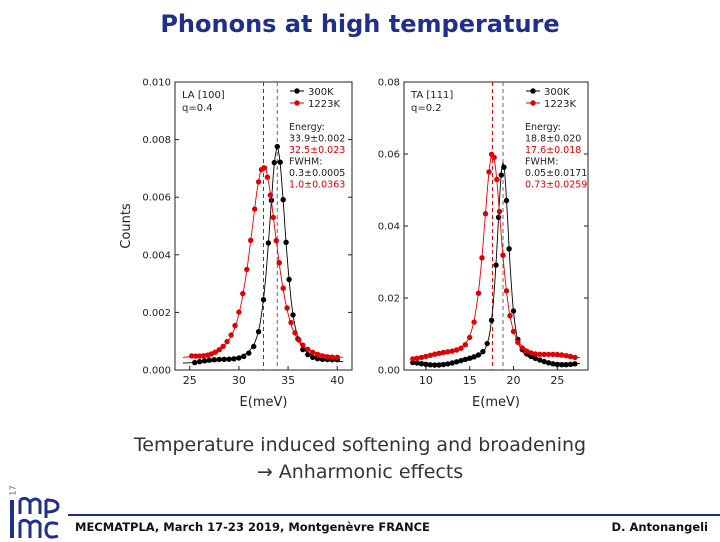 The width and height of the screenshot is (720, 542). I want to click on la-annotation-energy-1223K: 32.5±0.023, so click(317, 150).